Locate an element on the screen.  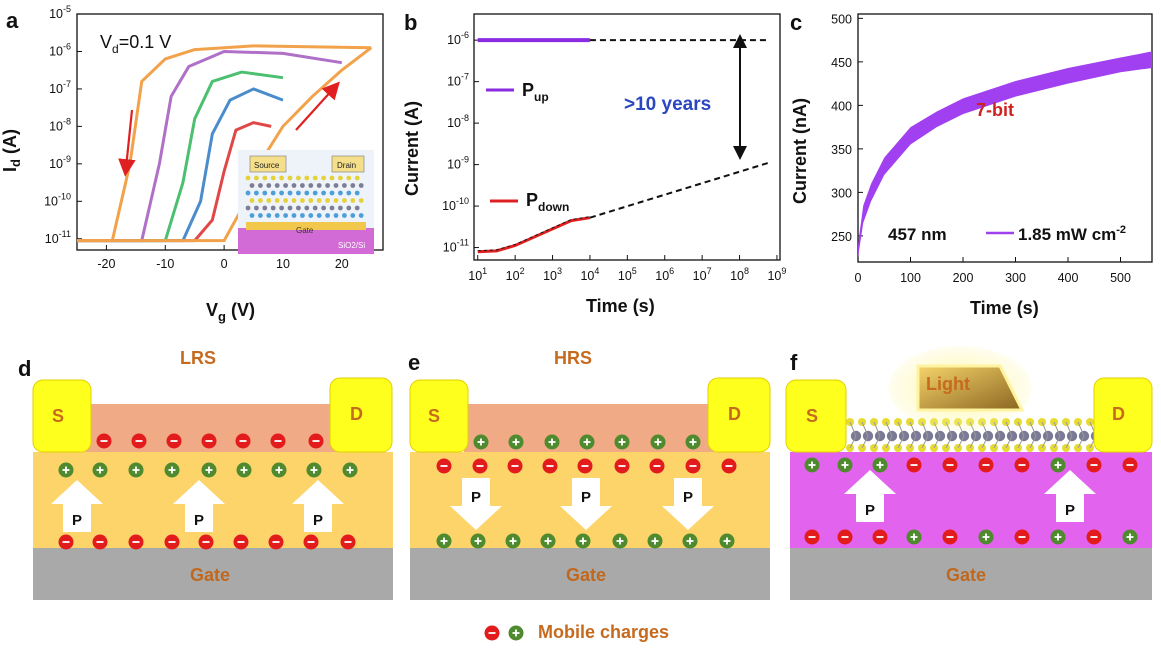
panel-e: e HRS Gate S D P P P is located at coordinates (589, 474).